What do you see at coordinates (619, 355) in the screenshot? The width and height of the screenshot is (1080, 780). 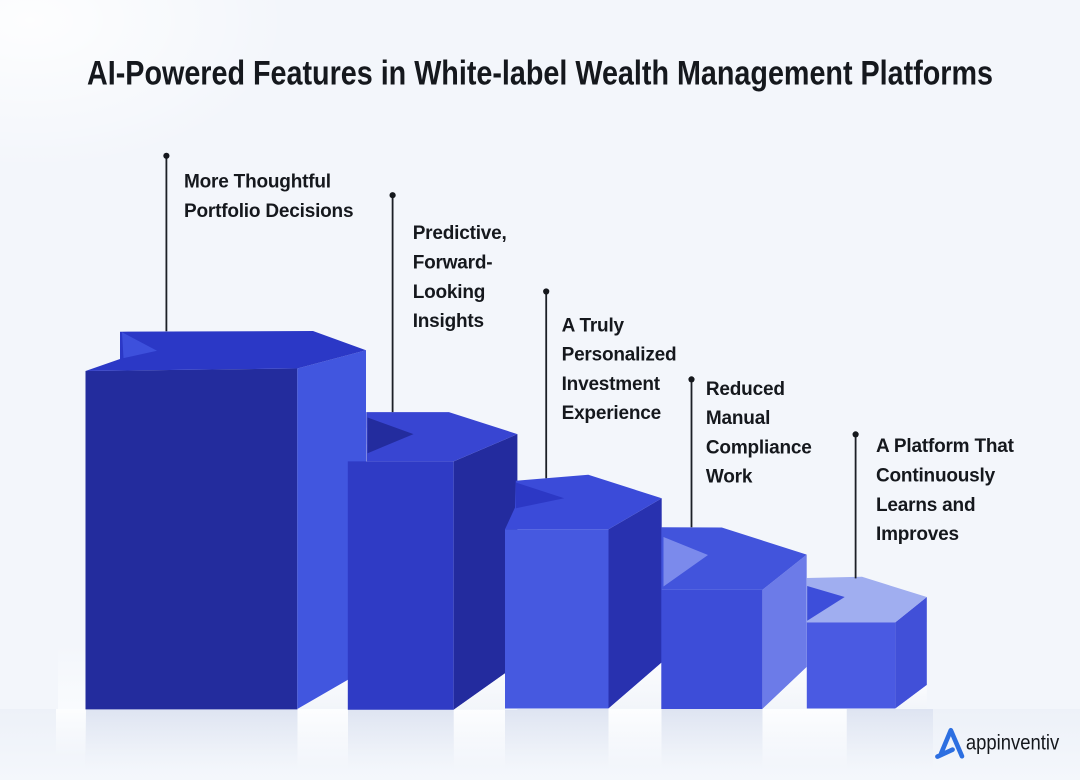 I see `svg-text: Personalized` at bounding box center [619, 355].